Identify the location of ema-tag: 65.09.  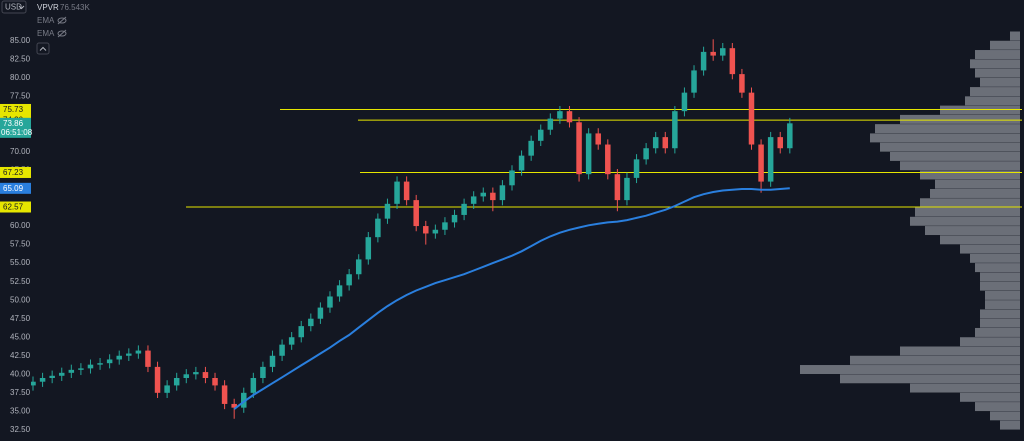
(13, 188).